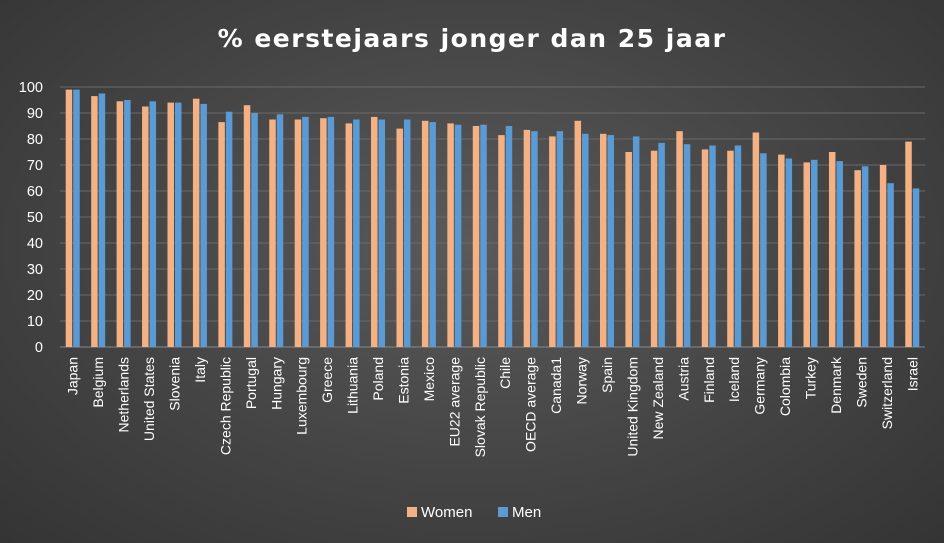 The width and height of the screenshot is (944, 543). Describe the element at coordinates (912, 374) in the screenshot. I see `x-tick-label: Israel` at that location.